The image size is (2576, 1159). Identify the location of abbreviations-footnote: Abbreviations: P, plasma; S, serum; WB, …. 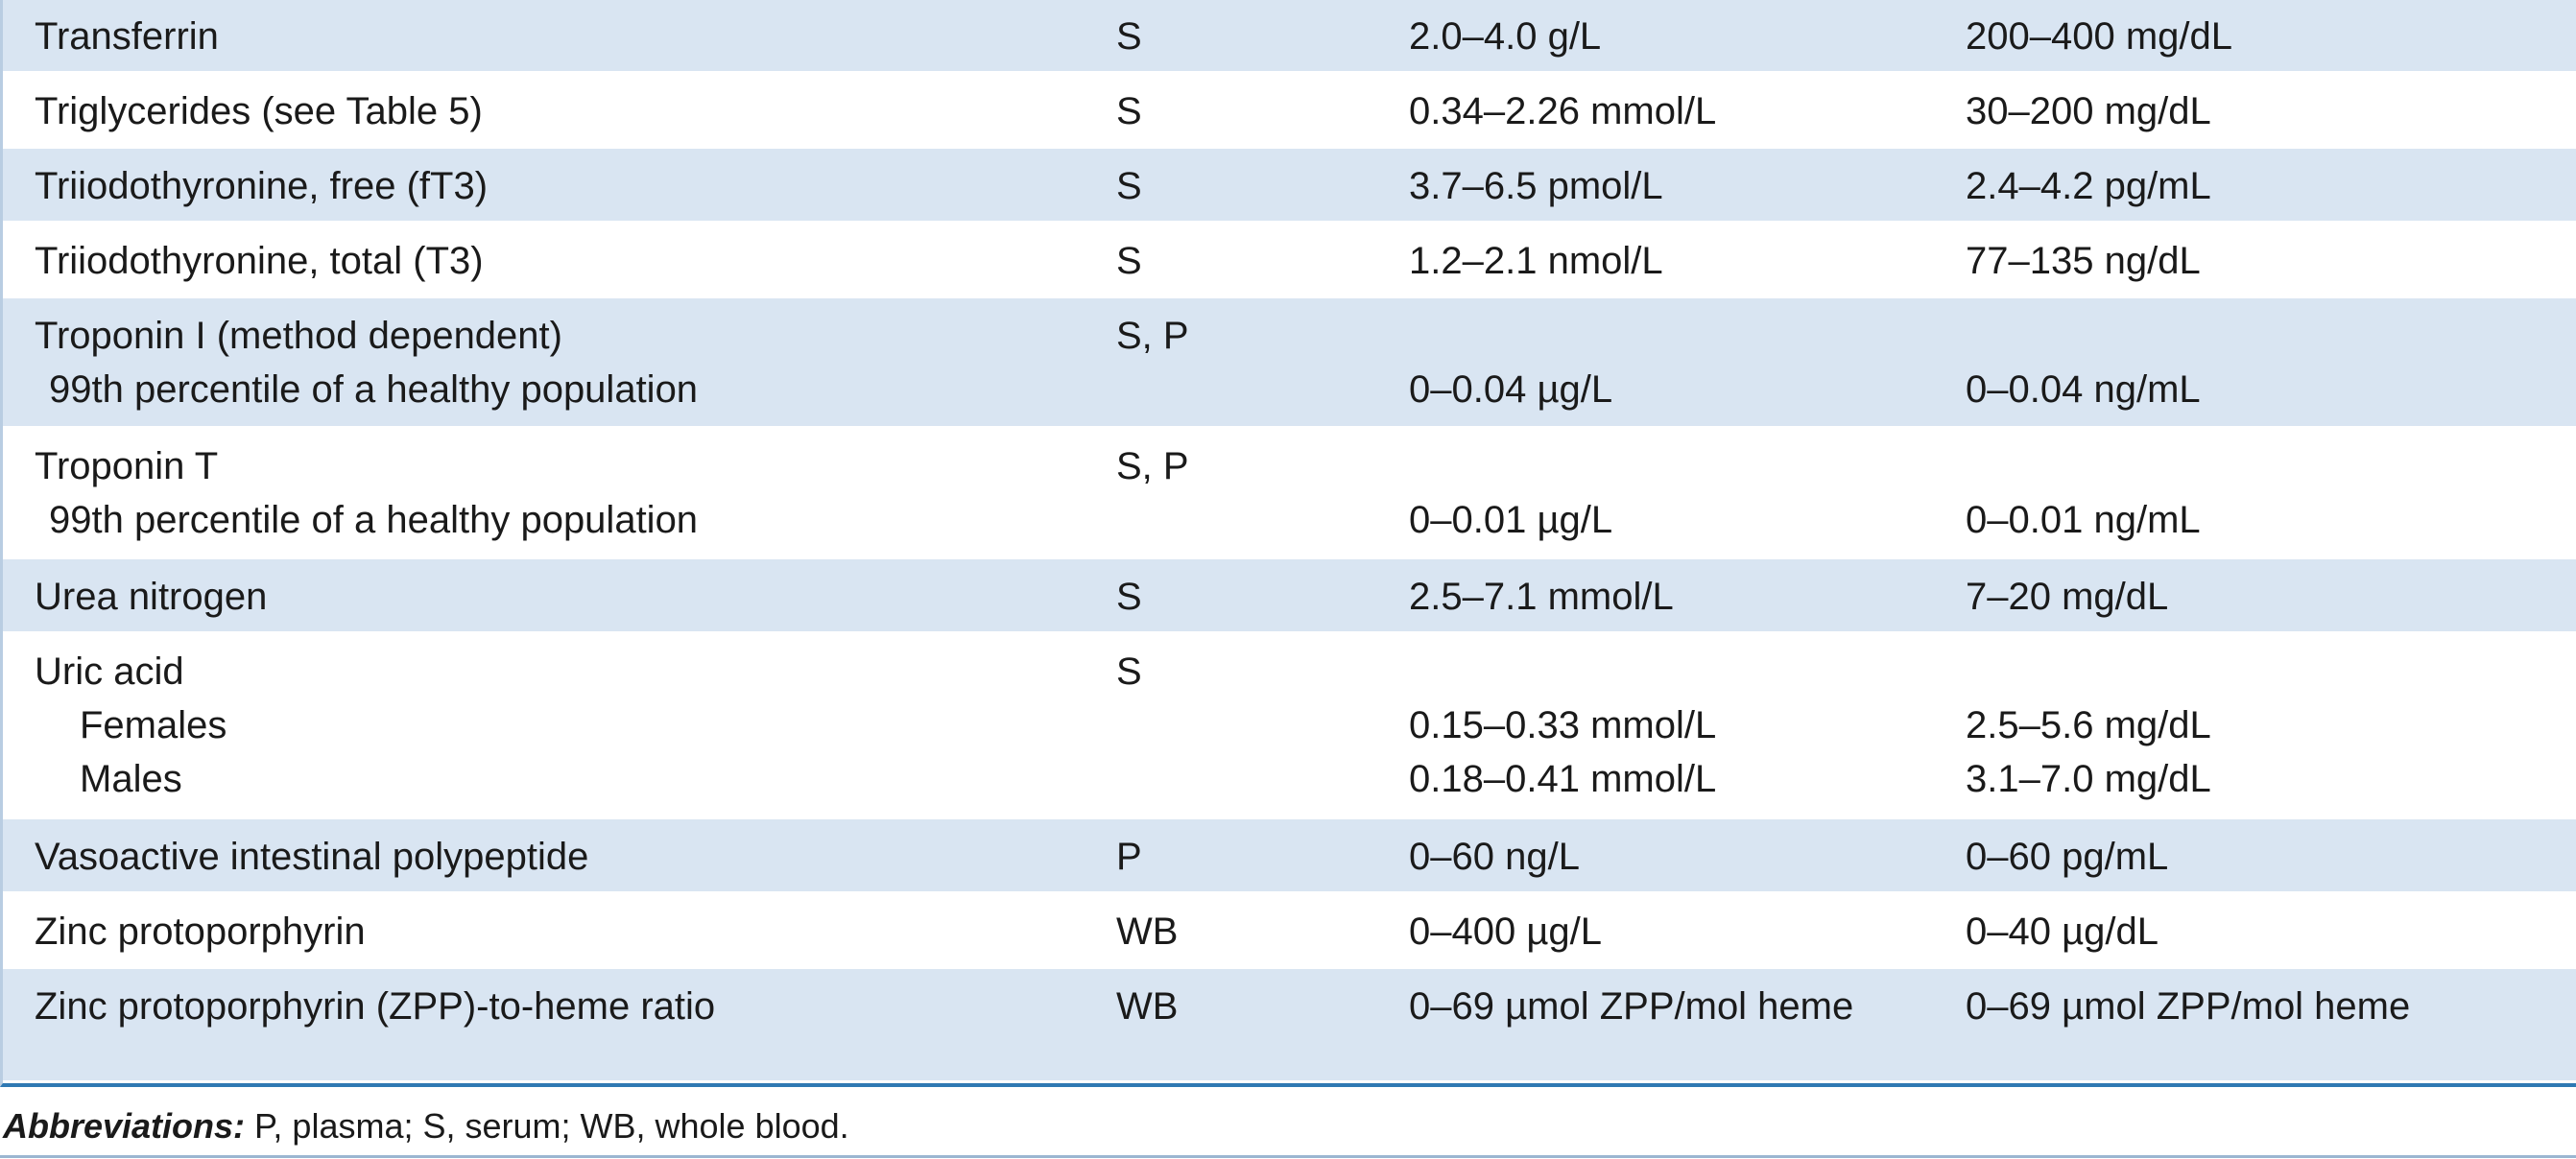
(426, 1126).